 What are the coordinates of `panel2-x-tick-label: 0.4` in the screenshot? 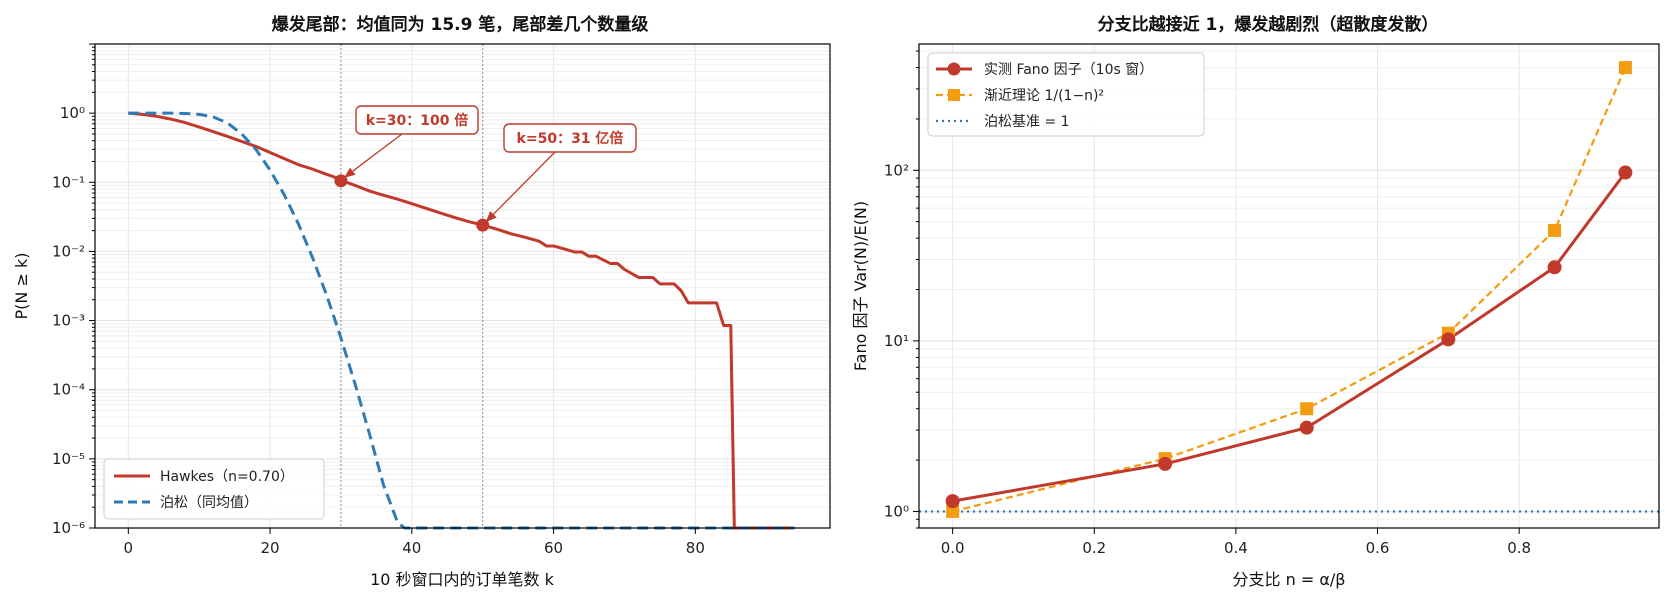 It's located at (1236, 548).